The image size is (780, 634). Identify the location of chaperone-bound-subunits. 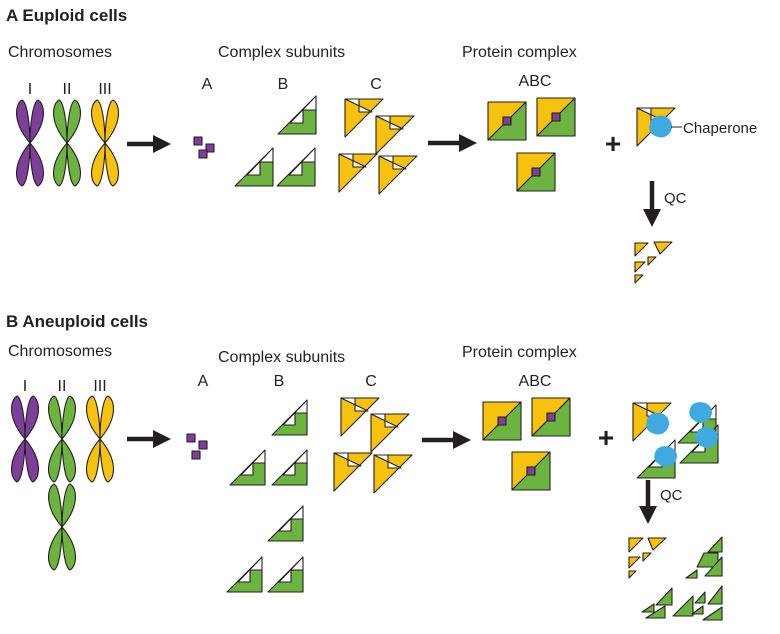
(675, 440).